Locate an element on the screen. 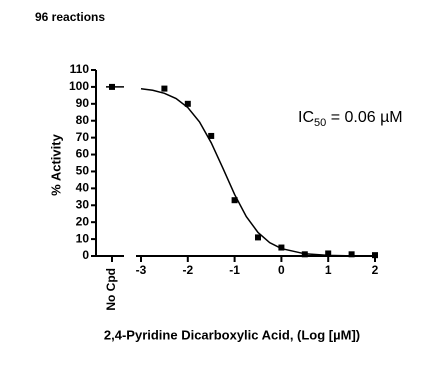 This screenshot has height=374, width=445. x-tick-label: 1 is located at coordinates (328, 270).